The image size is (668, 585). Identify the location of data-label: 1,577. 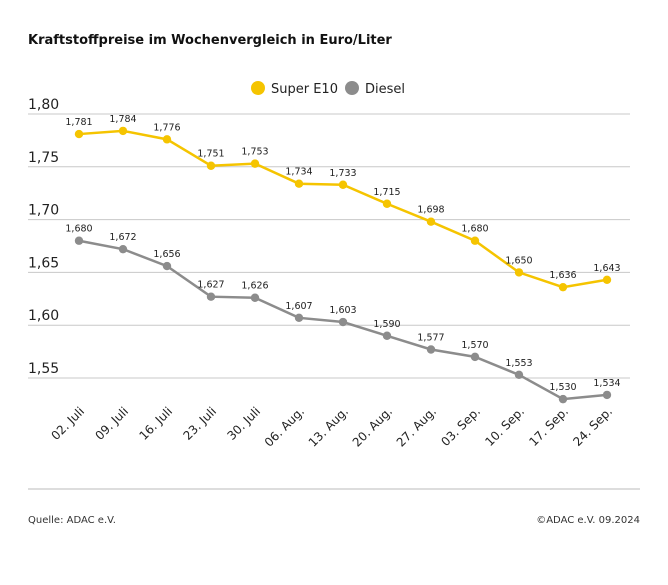
(430, 337).